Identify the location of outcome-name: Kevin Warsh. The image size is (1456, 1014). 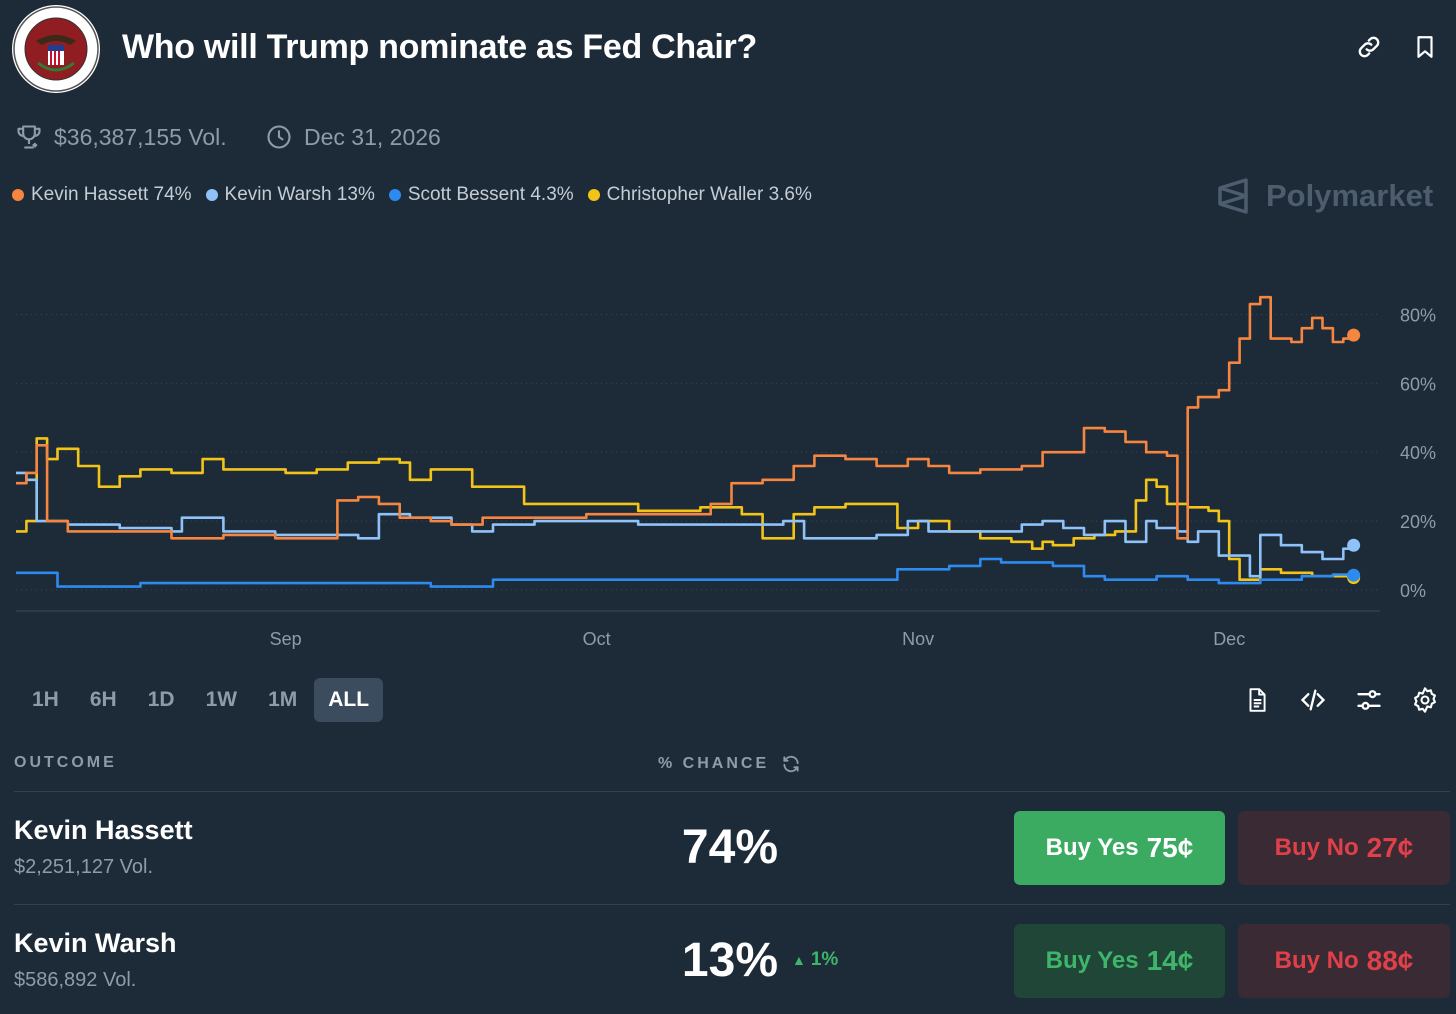
(95, 943).